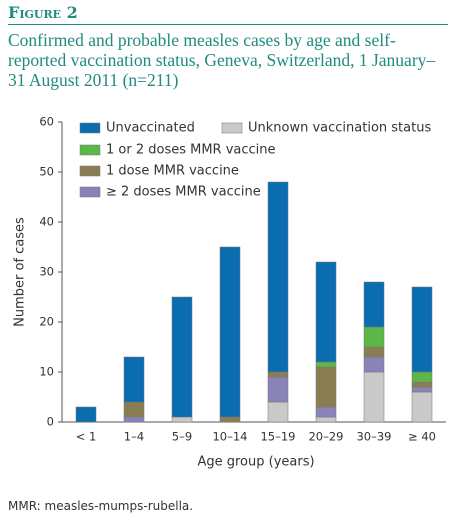 The width and height of the screenshot is (457, 521). What do you see at coordinates (150, 128) in the screenshot?
I see `legend-label: Unvaccinated` at bounding box center [150, 128].